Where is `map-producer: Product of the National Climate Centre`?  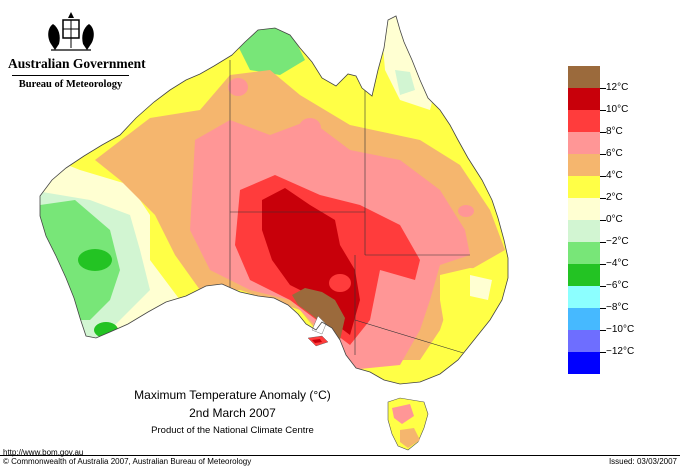 map-producer: Product of the National Climate Centre is located at coordinates (232, 430).